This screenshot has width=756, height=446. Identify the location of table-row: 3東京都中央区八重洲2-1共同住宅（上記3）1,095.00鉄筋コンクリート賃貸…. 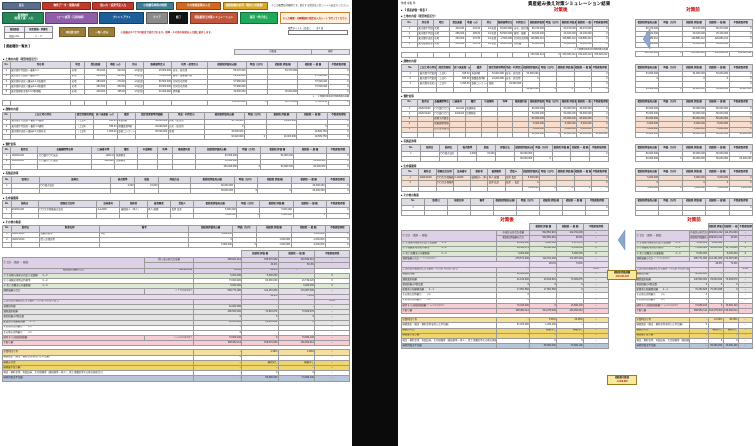
(505, 84).